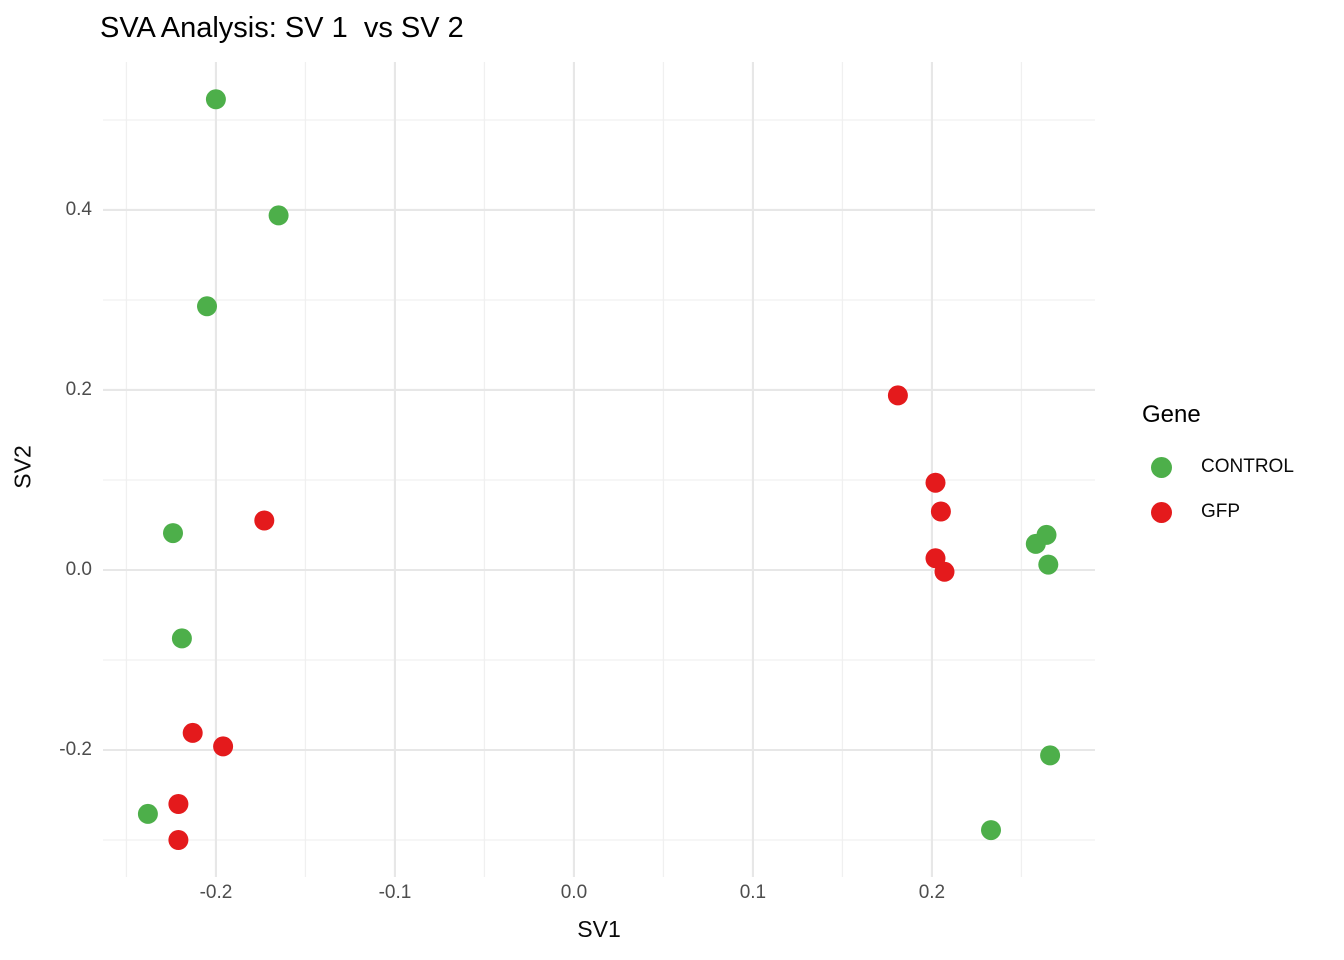 This screenshot has width=1344, height=960. I want to click on x-tick-label: -0.2, so click(216, 892).